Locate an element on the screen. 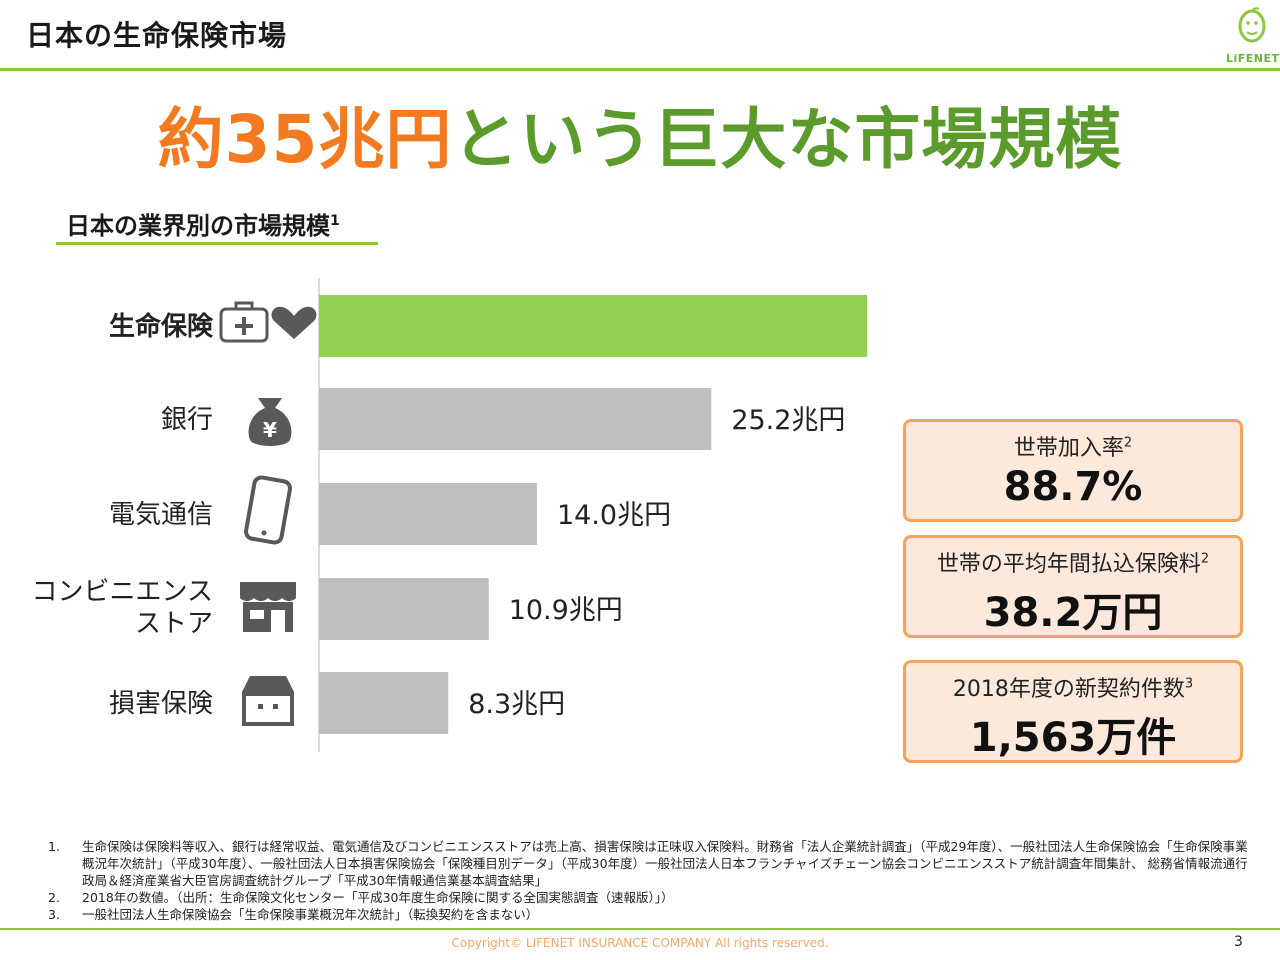  footer-divider is located at coordinates (640, 929).